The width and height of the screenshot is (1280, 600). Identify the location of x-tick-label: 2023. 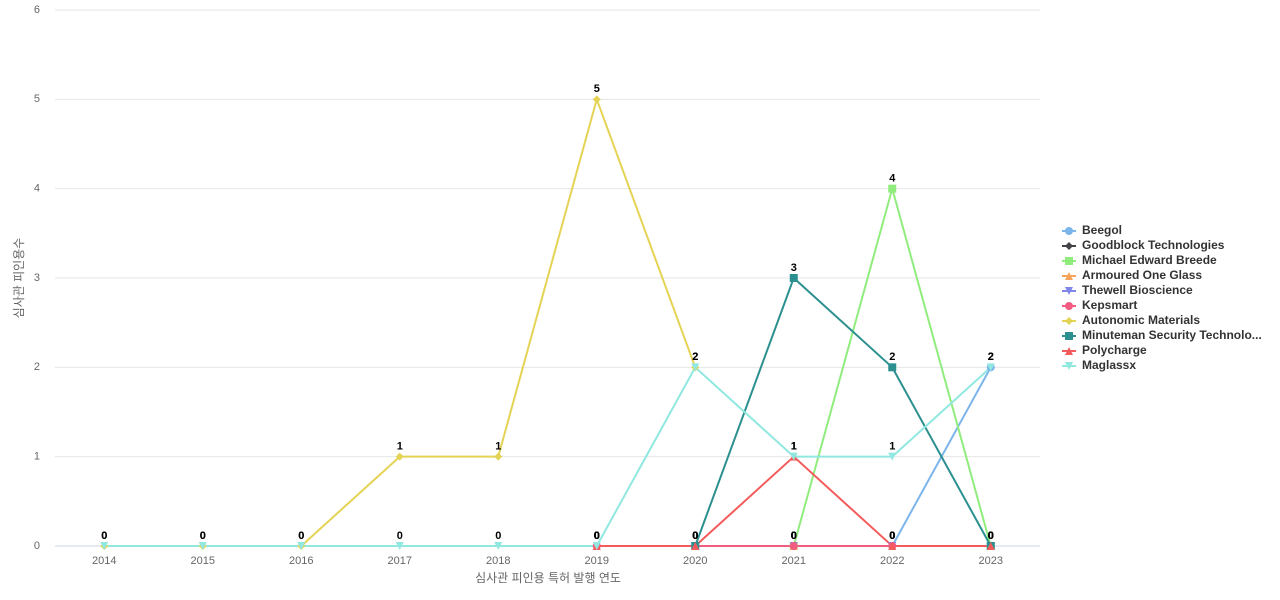
(991, 561).